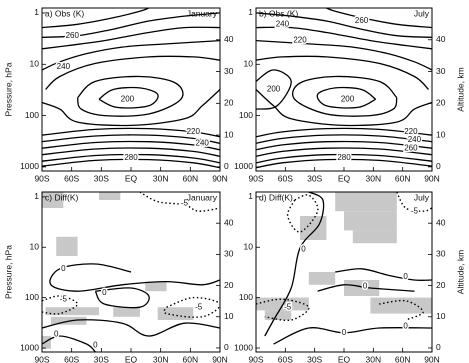 The height and width of the screenshot is (363, 469). Describe the element at coordinates (250, 12) in the screenshot. I see `y-tick-label: 1` at that location.